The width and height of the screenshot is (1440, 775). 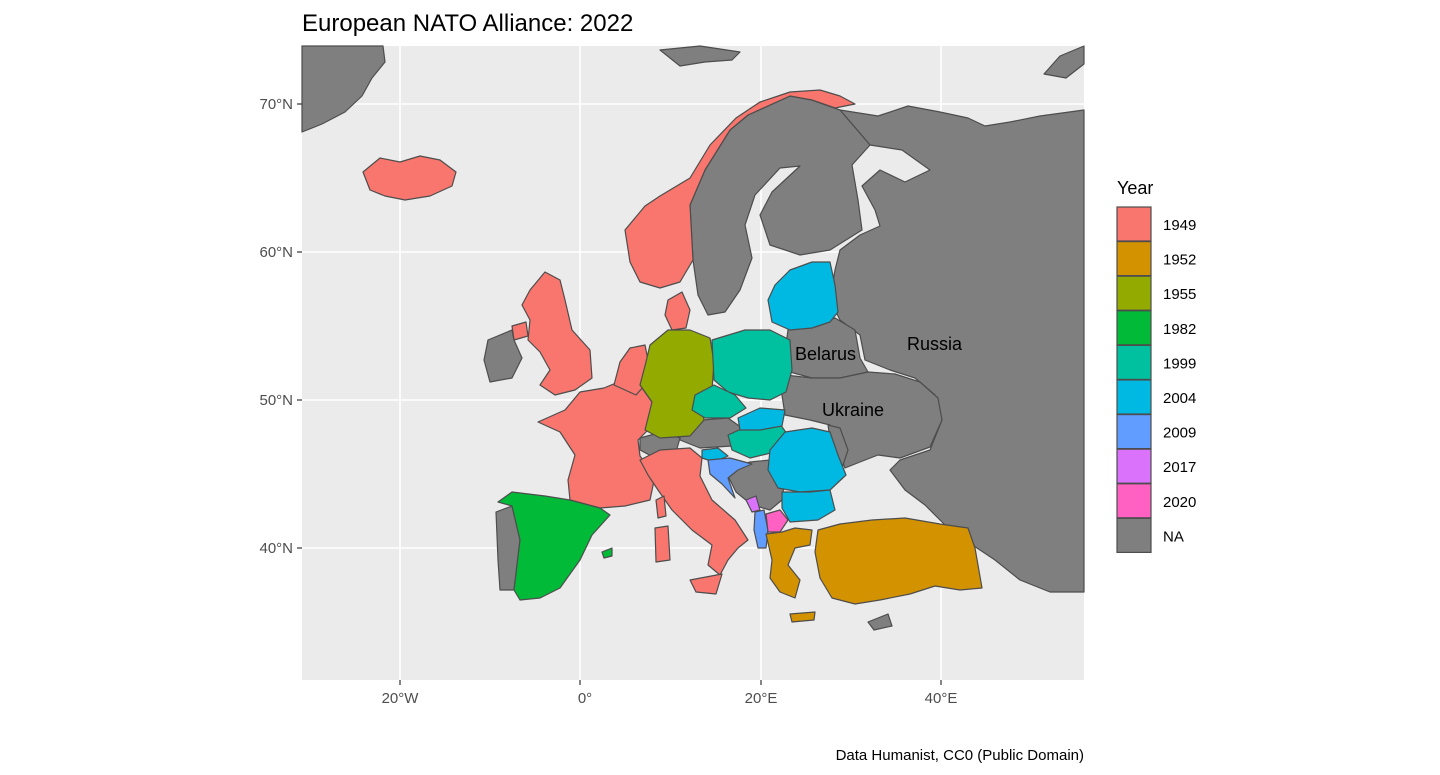 What do you see at coordinates (1064, 62) in the screenshot?
I see `country-novaya-zemlya` at bounding box center [1064, 62].